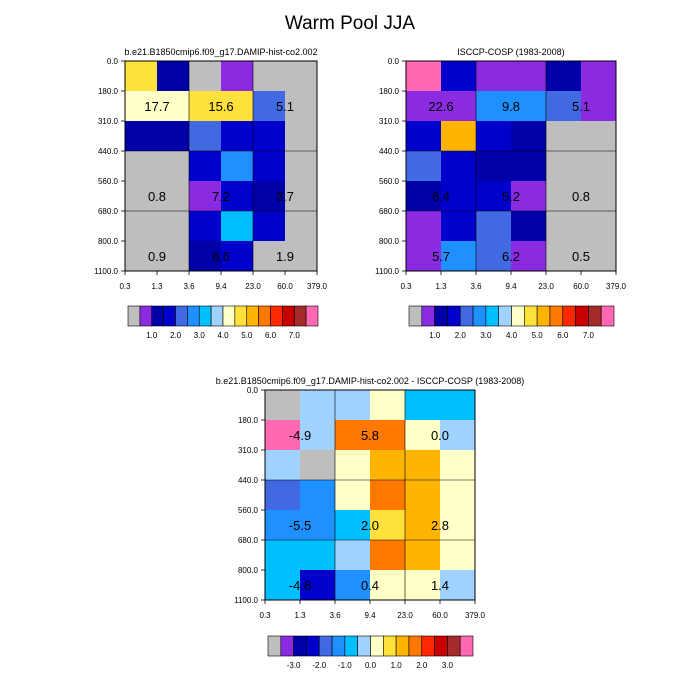 This screenshot has width=700, height=700. Describe the element at coordinates (581, 196) in the screenshot. I see `cell-value-label: 0.8` at that location.